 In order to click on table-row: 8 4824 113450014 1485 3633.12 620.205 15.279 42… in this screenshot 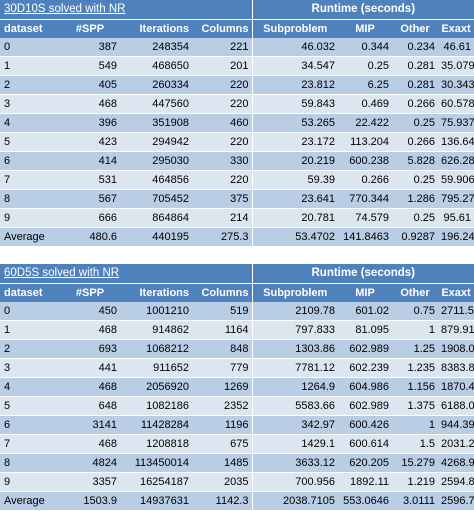, I will do `click(237, 463)`.